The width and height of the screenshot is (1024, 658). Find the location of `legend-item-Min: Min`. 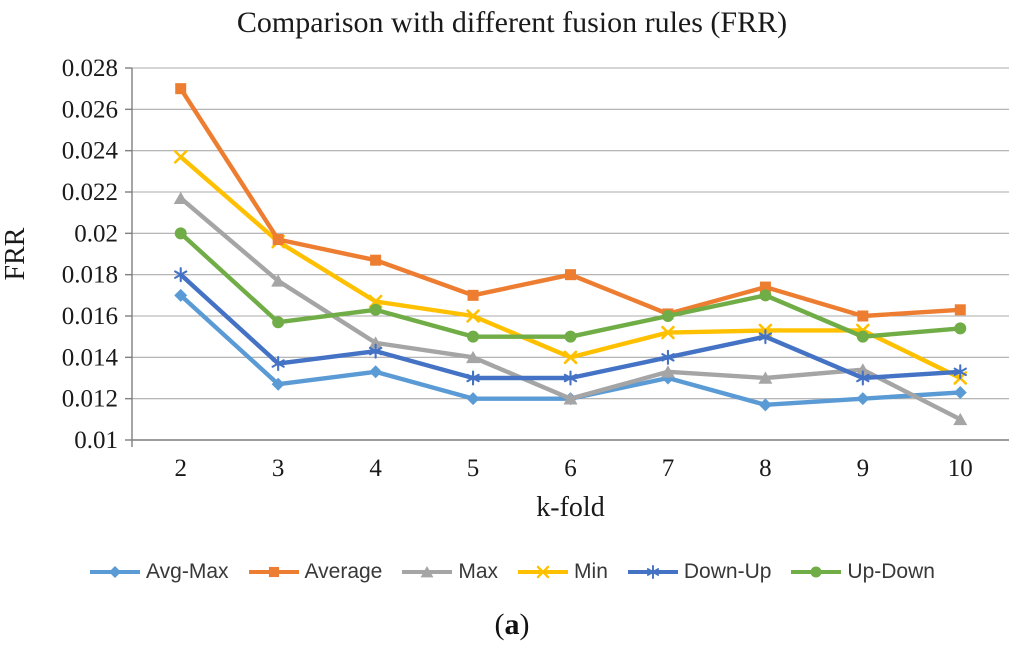

legend-item-Min: Min is located at coordinates (562, 572).